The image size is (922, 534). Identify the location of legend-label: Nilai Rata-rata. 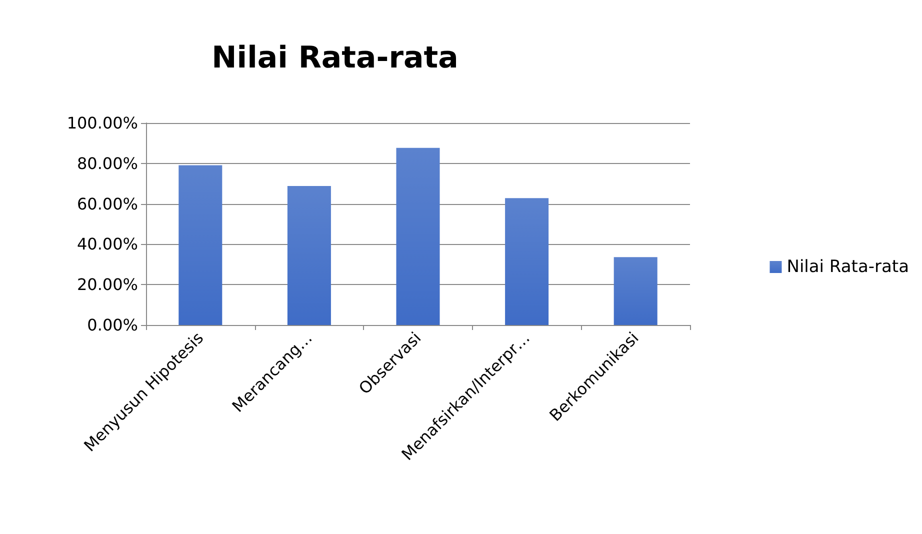
(848, 267).